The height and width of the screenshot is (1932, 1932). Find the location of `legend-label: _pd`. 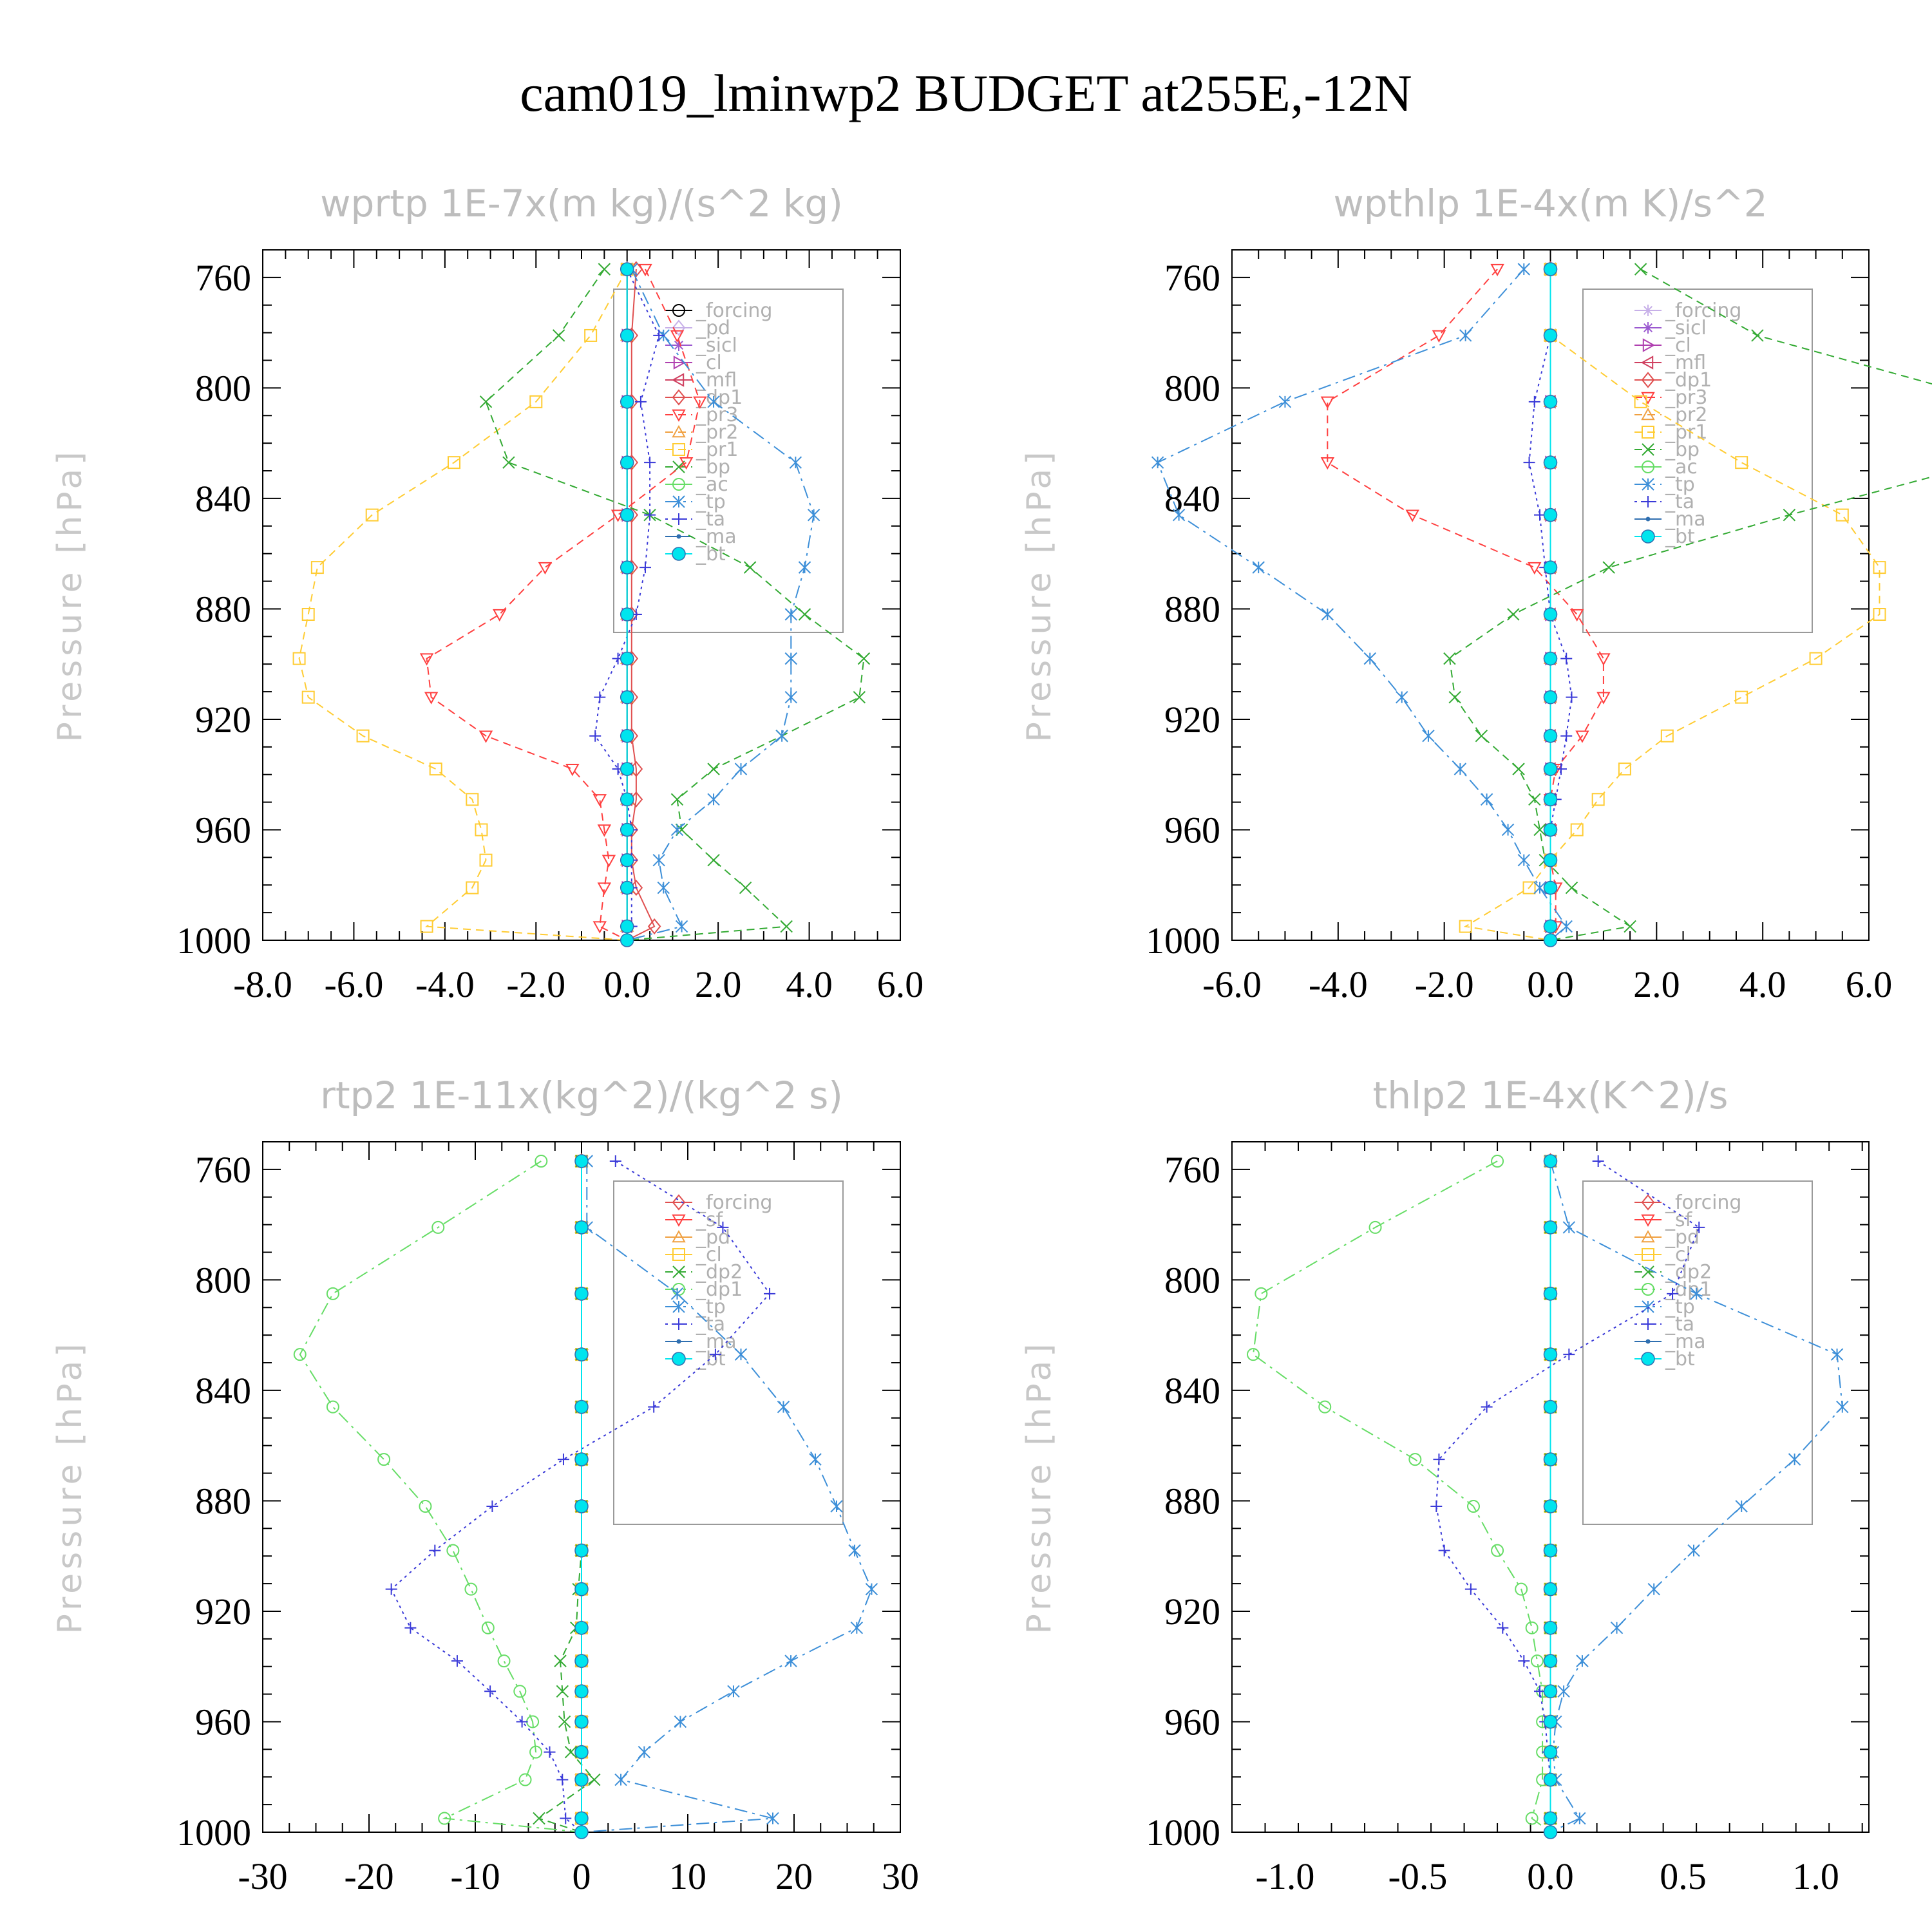

legend-label: _pd is located at coordinates (713, 328).